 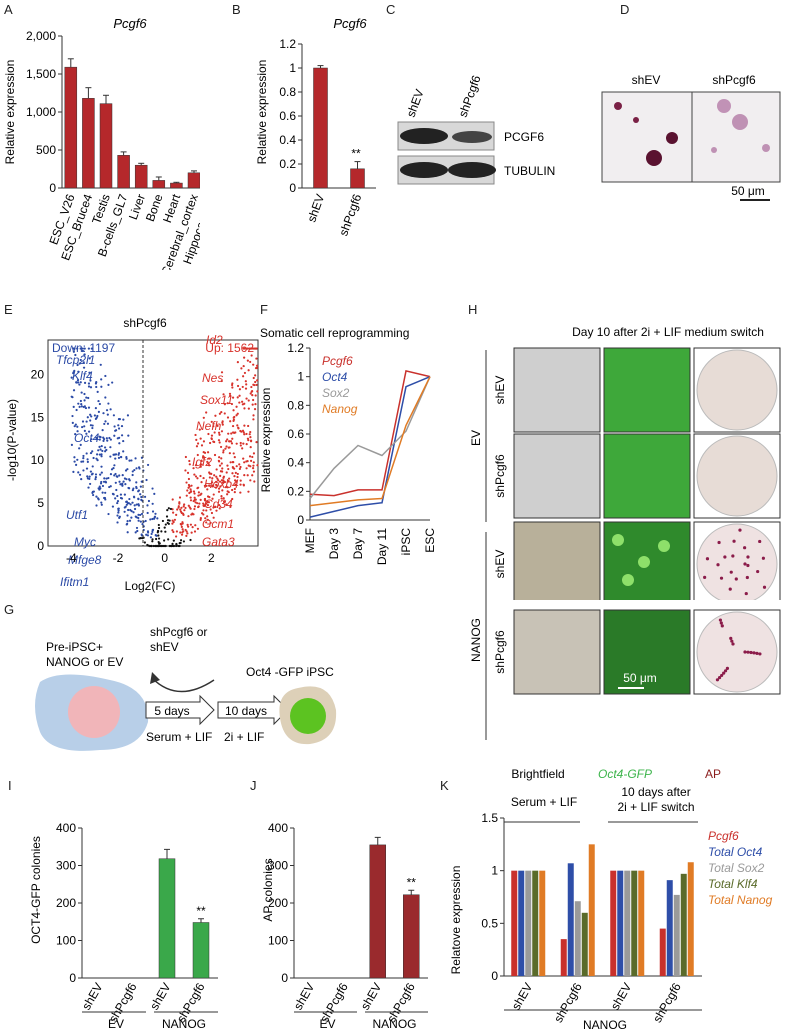 I want to click on y-tick-label: 0.2, so click(x=295, y=491).